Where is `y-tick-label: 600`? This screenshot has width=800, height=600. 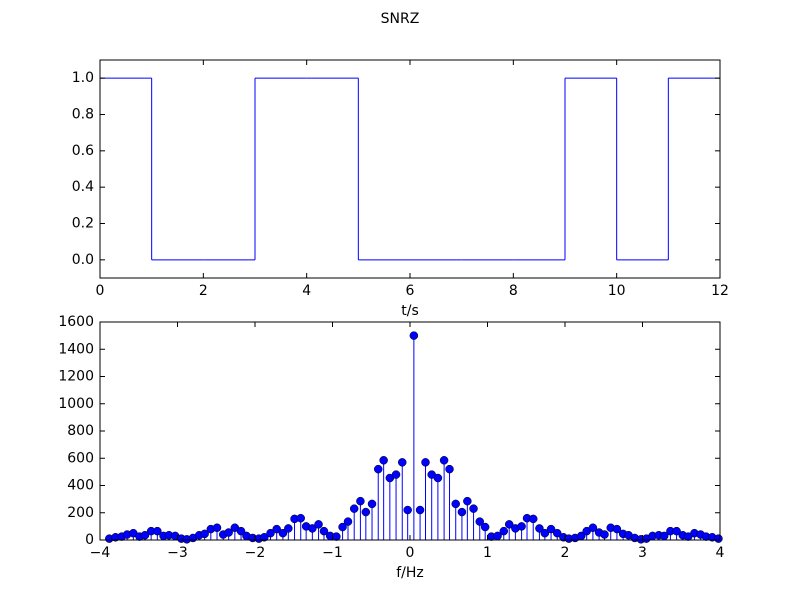 y-tick-label: 600 is located at coordinates (80, 458).